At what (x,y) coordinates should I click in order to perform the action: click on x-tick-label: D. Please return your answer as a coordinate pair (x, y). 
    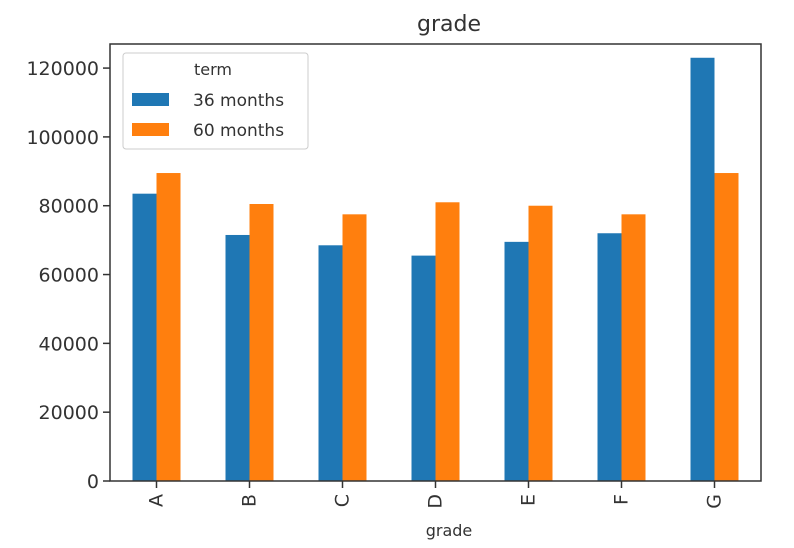
    Looking at the image, I should click on (436, 501).